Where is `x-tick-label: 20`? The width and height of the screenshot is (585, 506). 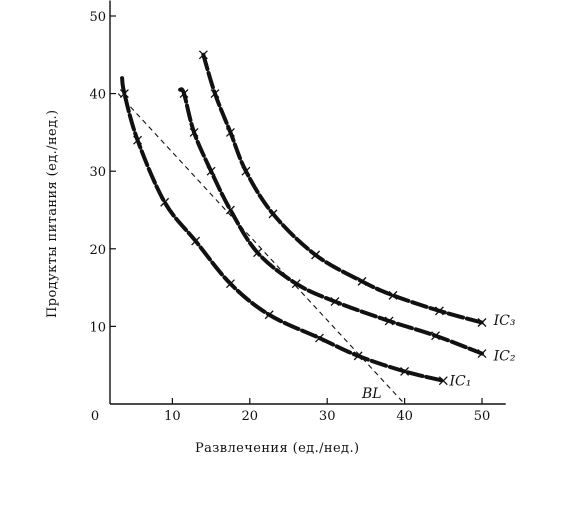
x-tick-label: 20 is located at coordinates (250, 416).